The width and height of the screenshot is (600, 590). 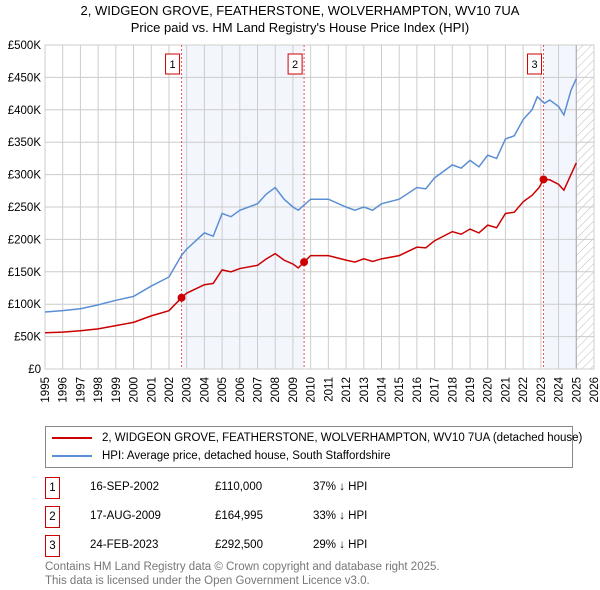 I want to click on x-tick-label: 2008, so click(x=276, y=390).